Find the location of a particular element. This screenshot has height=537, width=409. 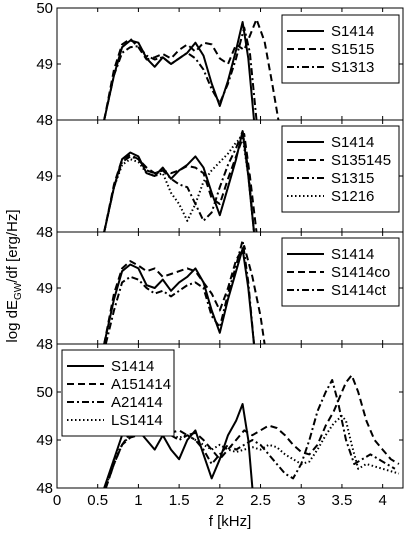

series-line-s135145 is located at coordinates (180, 182).